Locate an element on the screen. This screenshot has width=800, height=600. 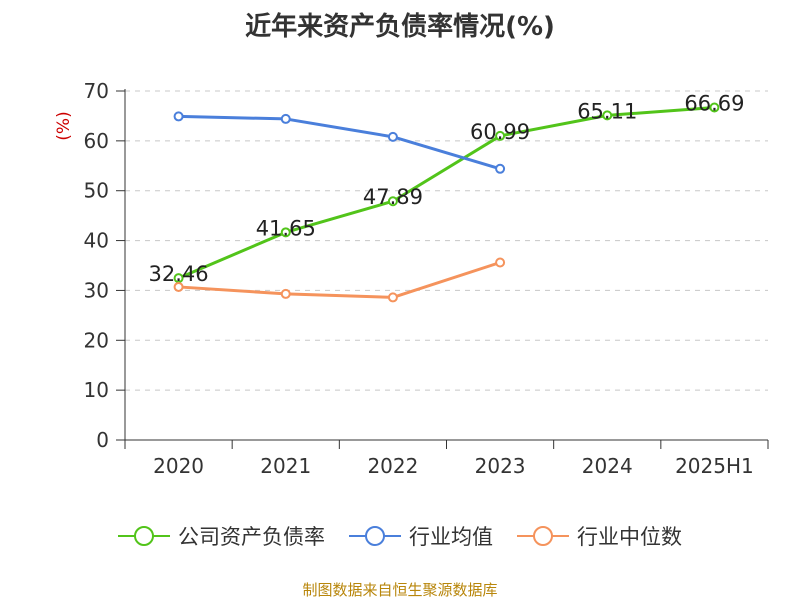
y-tick-label: 60 is located at coordinates (96, 141).